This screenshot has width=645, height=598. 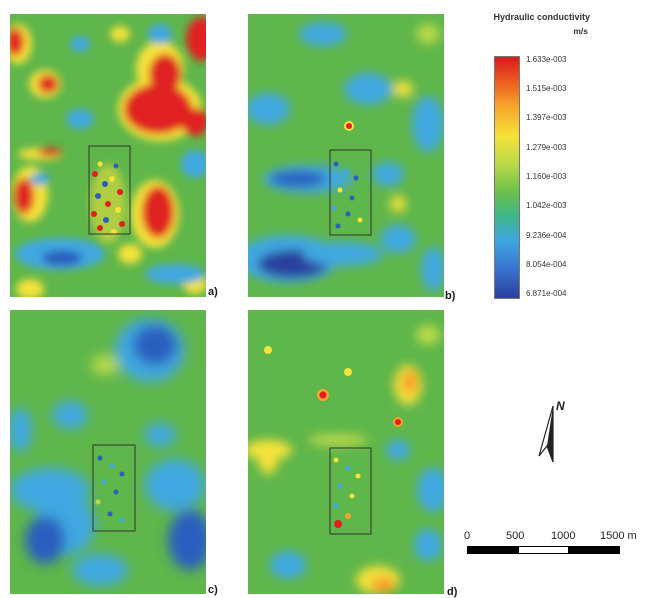 I want to click on legend-title: Hydraulic conductivity, so click(x=541, y=17).